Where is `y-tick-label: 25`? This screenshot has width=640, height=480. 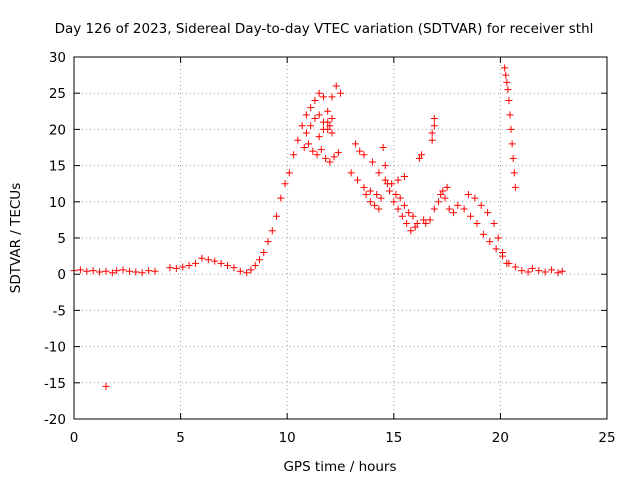
y-tick-label: 25 is located at coordinates (57, 94).